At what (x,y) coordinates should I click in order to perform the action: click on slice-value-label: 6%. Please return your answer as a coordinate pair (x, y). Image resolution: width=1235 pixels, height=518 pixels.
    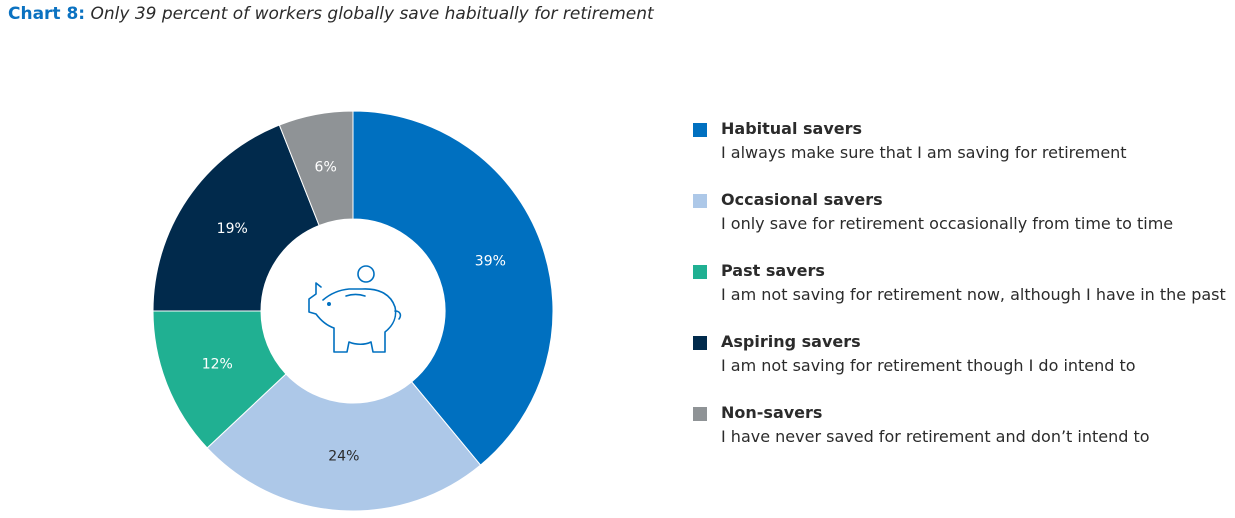
    Looking at the image, I should click on (326, 168).